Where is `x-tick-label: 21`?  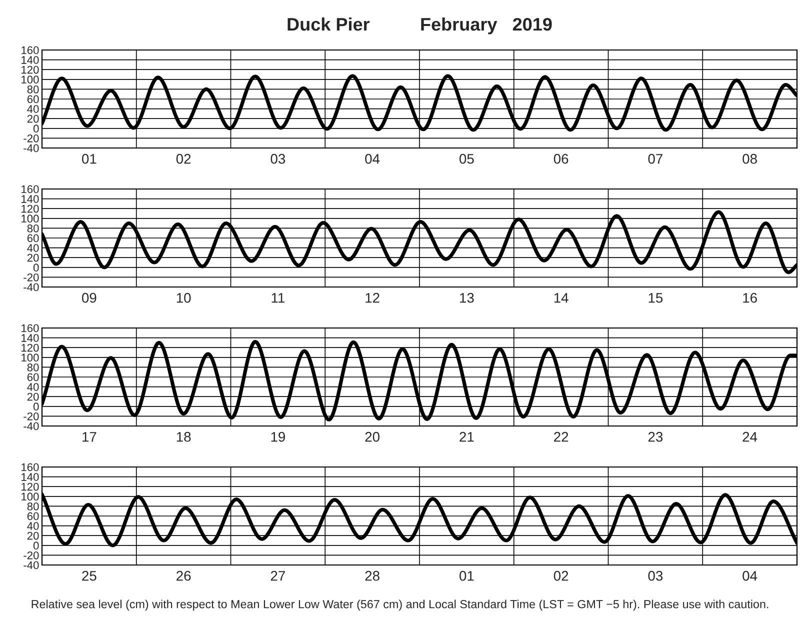 x-tick-label: 21 is located at coordinates (467, 437).